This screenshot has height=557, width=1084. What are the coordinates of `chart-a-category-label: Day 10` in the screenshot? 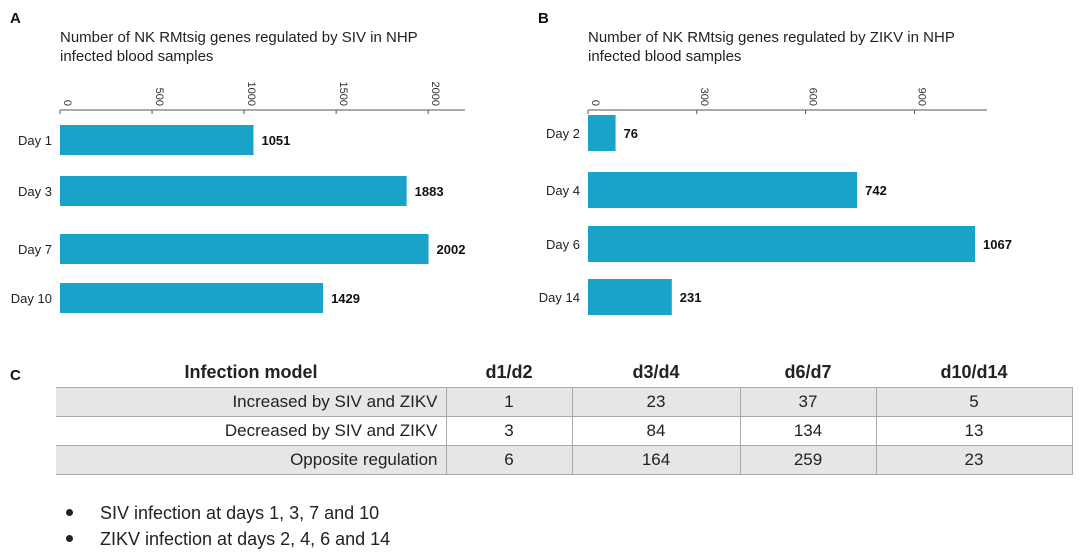 It's located at (31, 298).